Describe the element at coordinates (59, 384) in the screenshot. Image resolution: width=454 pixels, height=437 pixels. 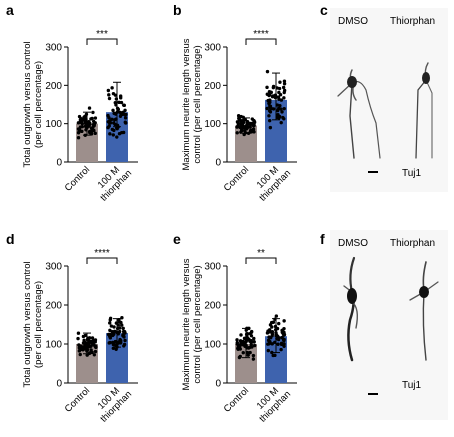
I see `y-tick-label-d: 0` at that location.